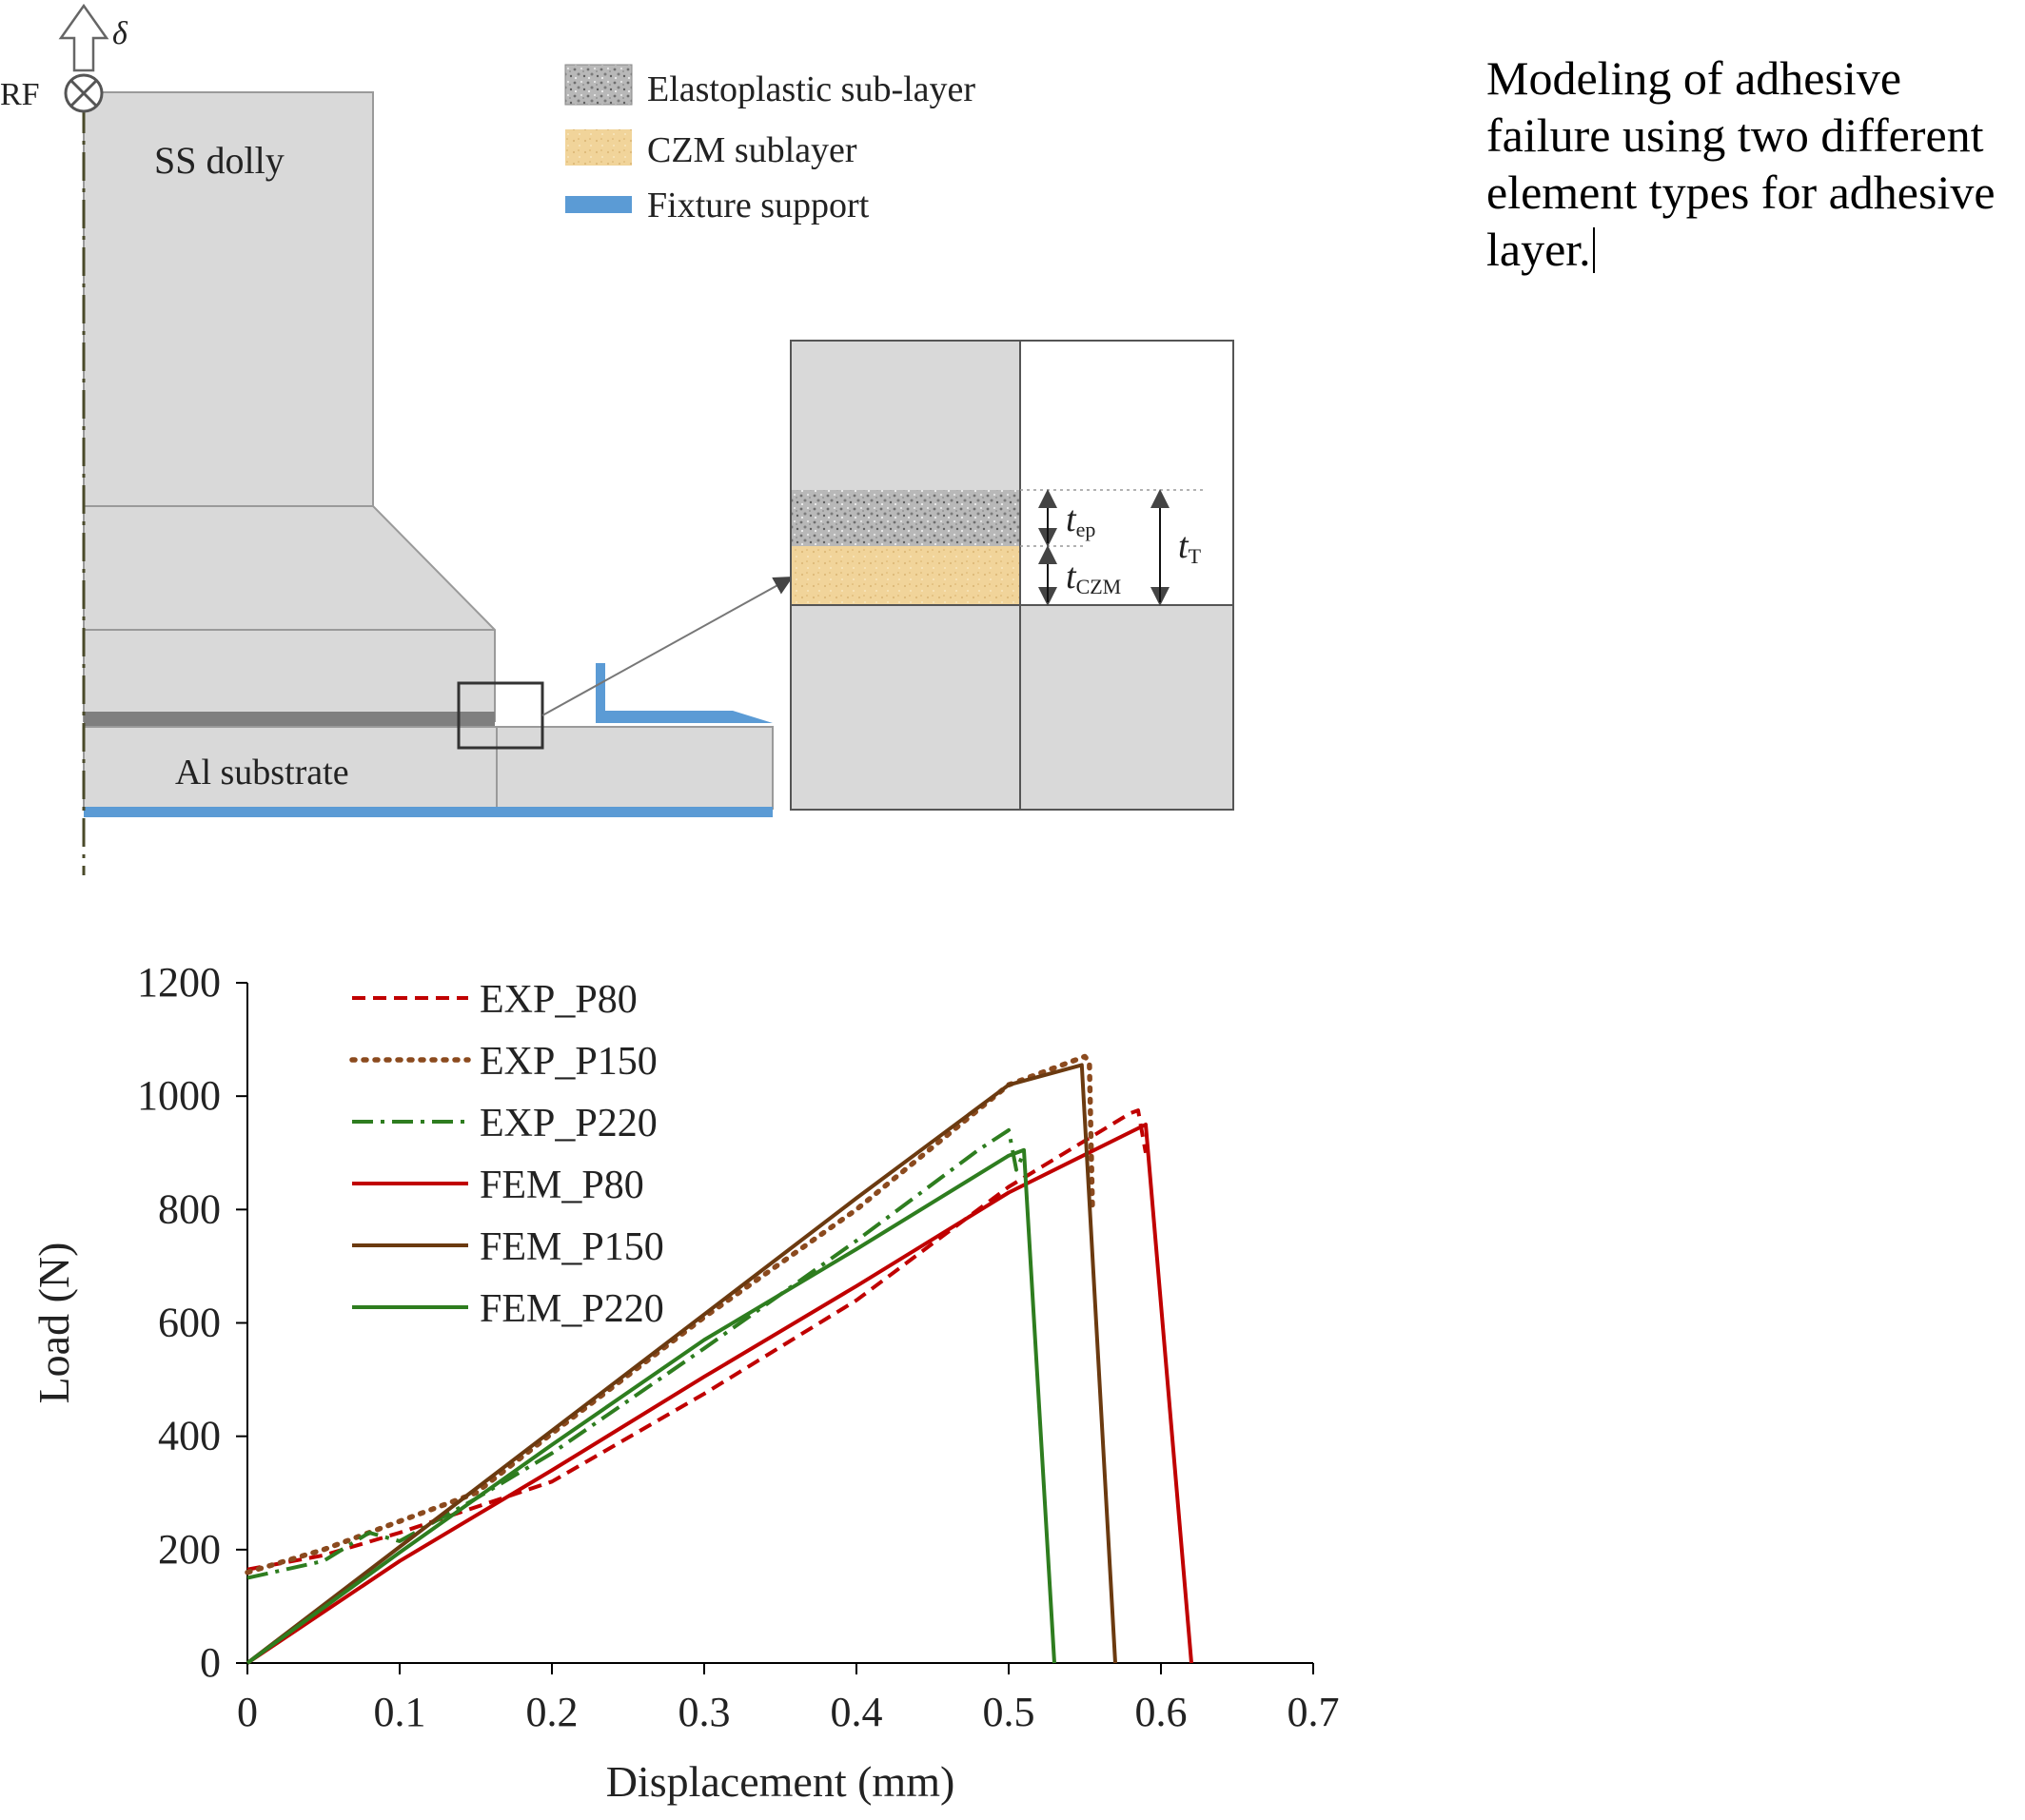 Image resolution: width=2025 pixels, height=1820 pixels. I want to click on y-axis-label: Load (N), so click(53, 1324).